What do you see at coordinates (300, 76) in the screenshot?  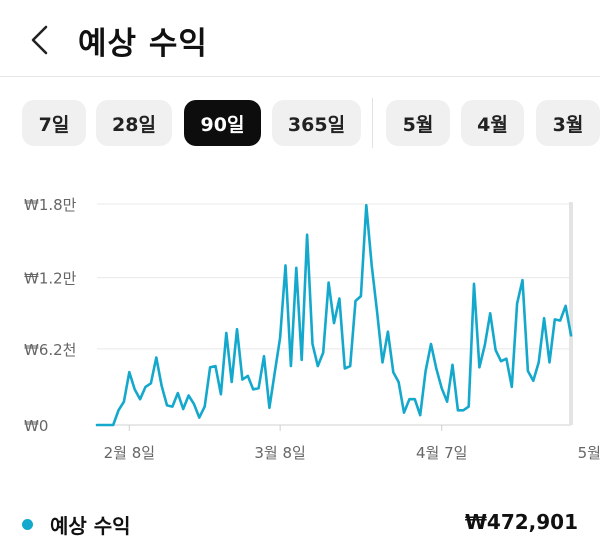 I see `header-divider` at bounding box center [300, 76].